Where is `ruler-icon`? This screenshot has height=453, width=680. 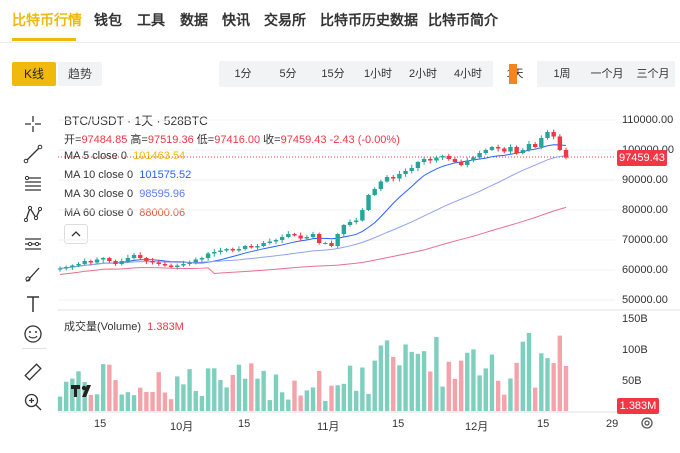
ruler-icon is located at coordinates (33, 374).